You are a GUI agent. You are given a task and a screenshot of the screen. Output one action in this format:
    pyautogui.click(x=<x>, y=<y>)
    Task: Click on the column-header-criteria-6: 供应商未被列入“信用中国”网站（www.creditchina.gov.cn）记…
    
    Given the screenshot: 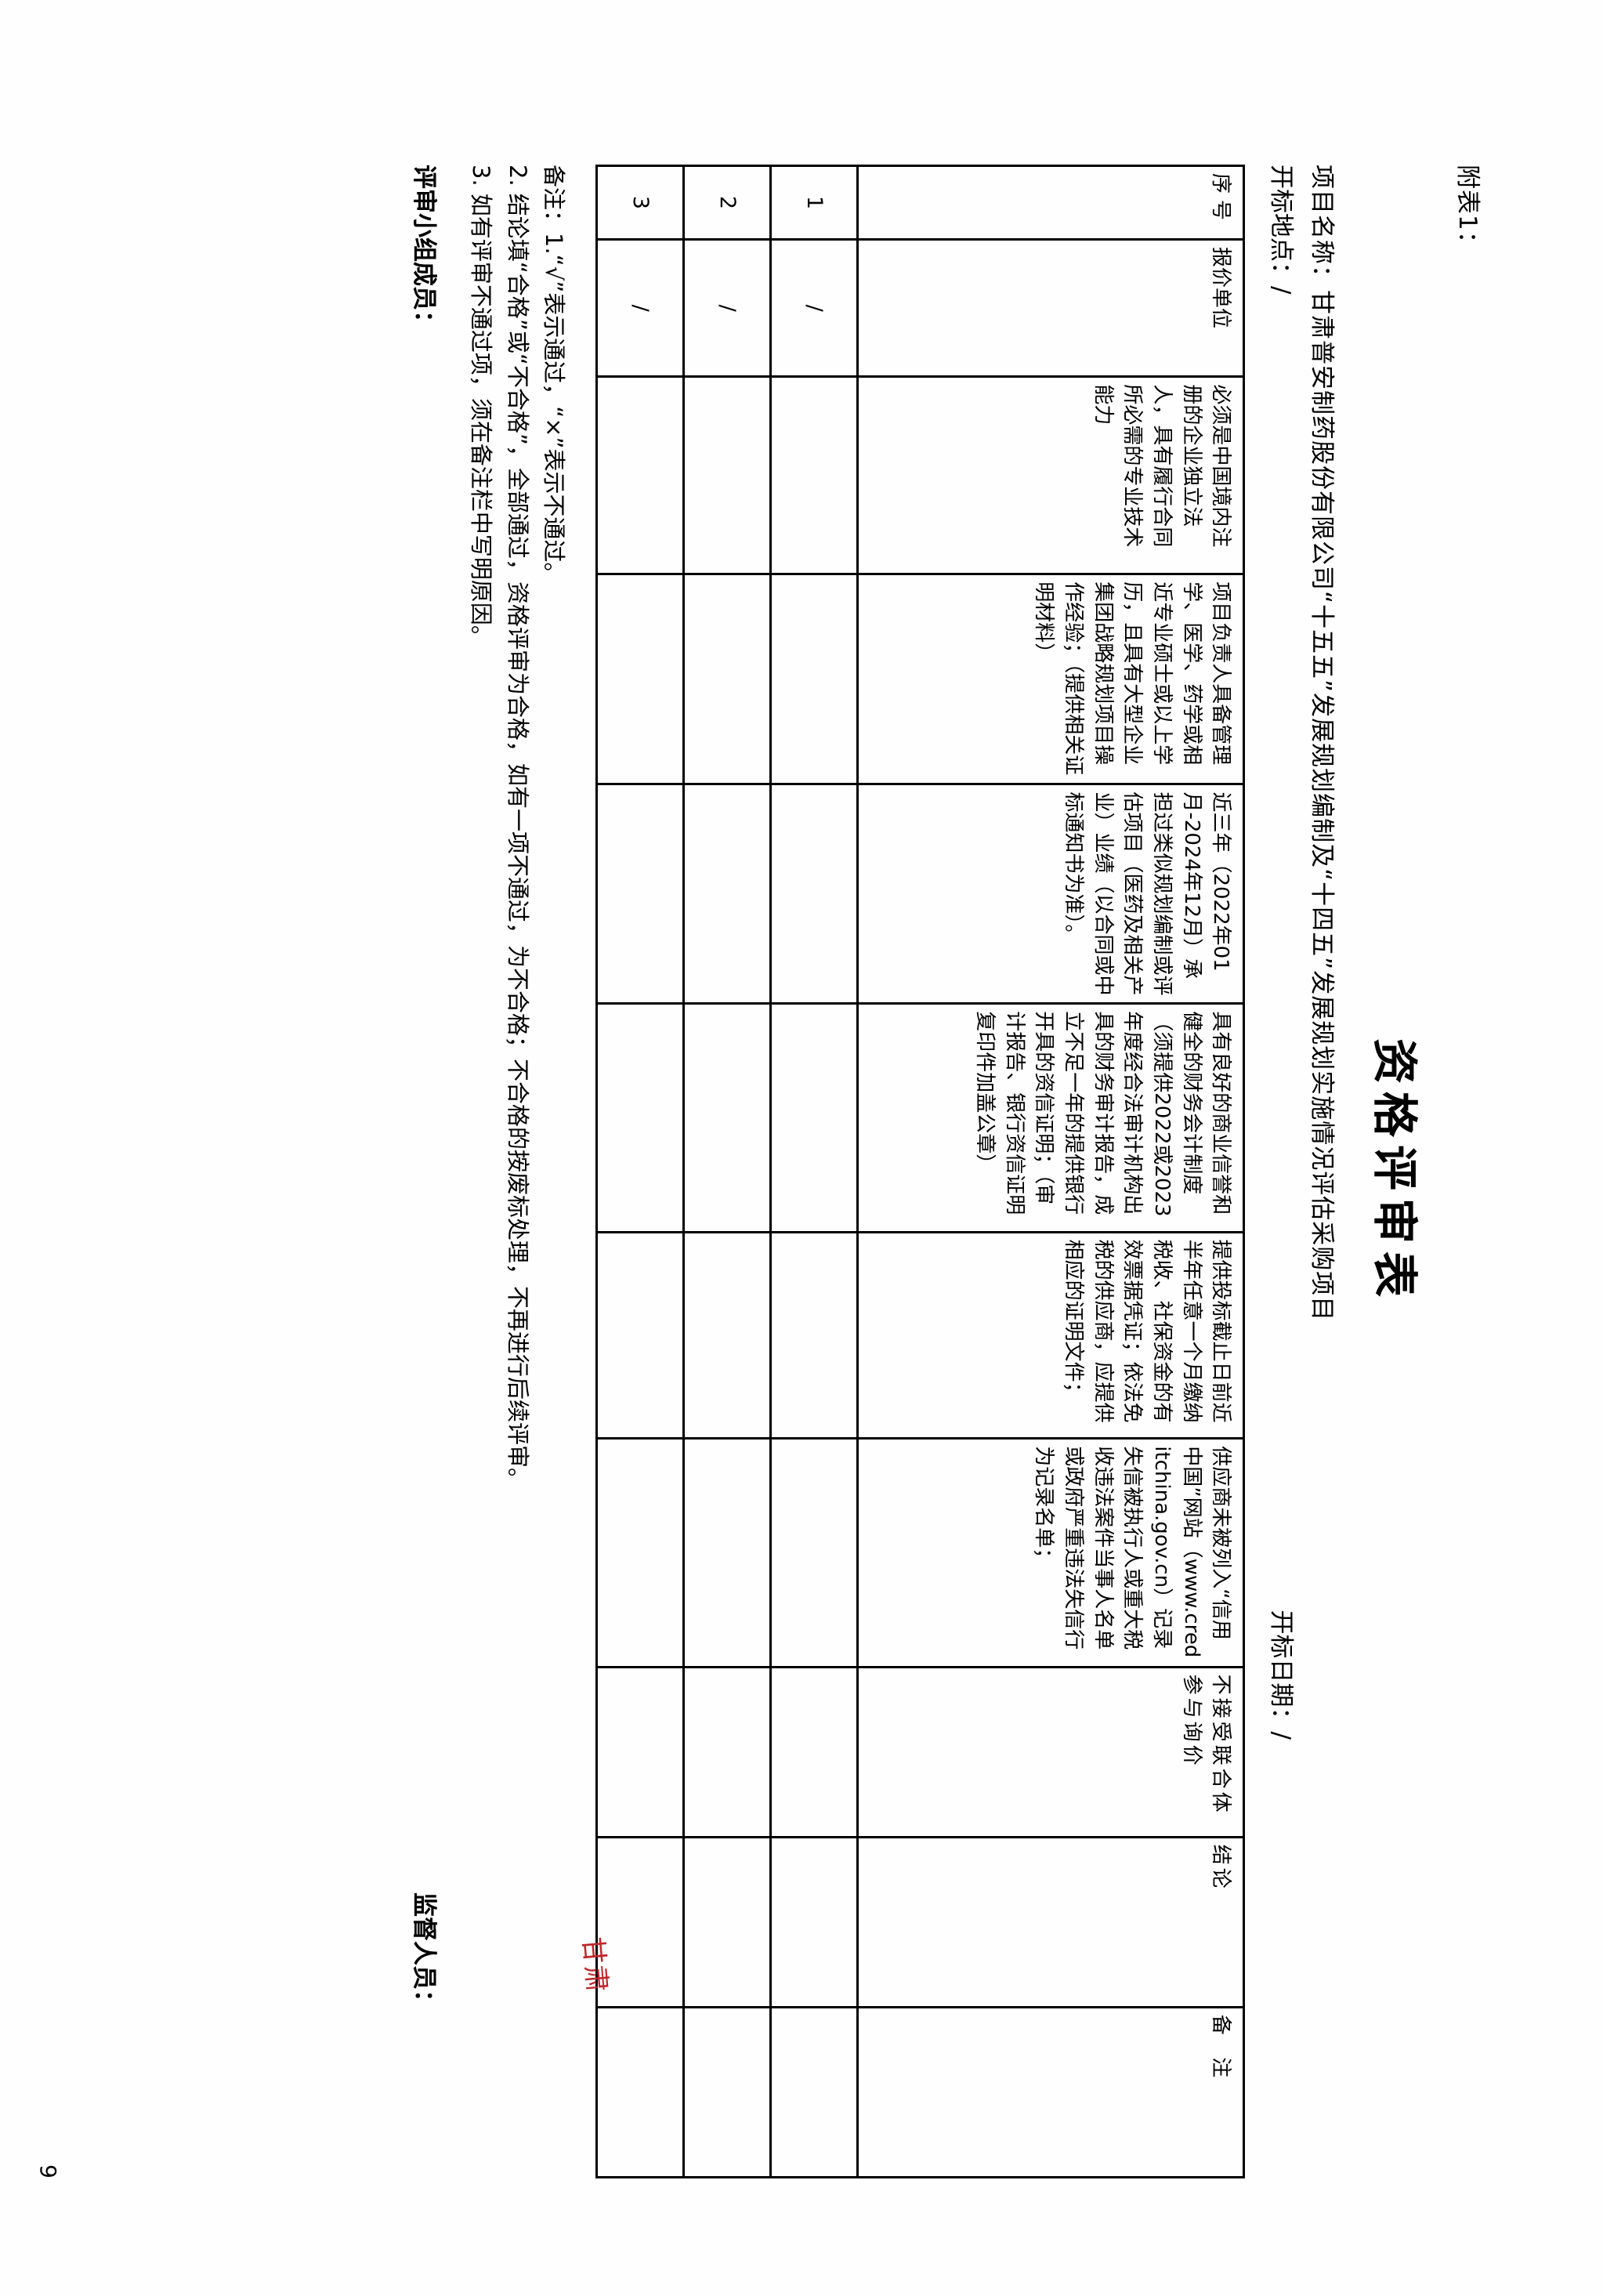 What is the action you would take?
    pyautogui.click(x=1051, y=1553)
    